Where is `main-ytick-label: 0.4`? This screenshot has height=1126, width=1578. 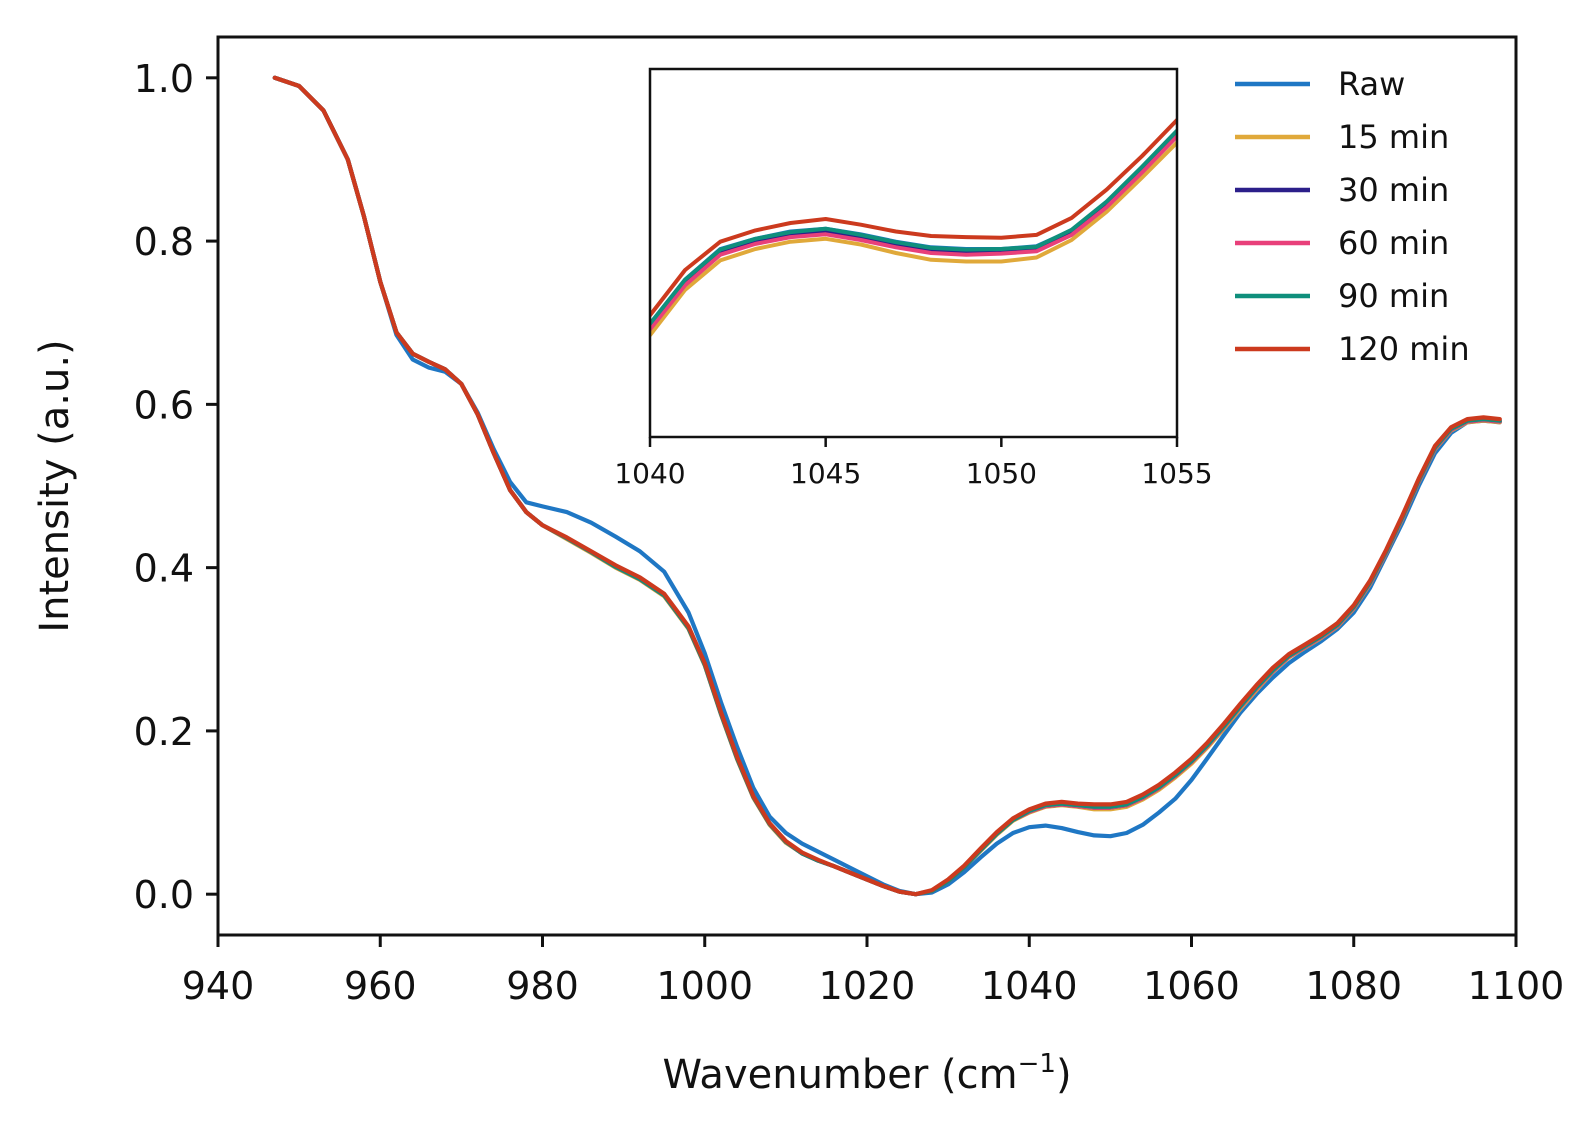 main-ytick-label: 0.4 is located at coordinates (164, 569).